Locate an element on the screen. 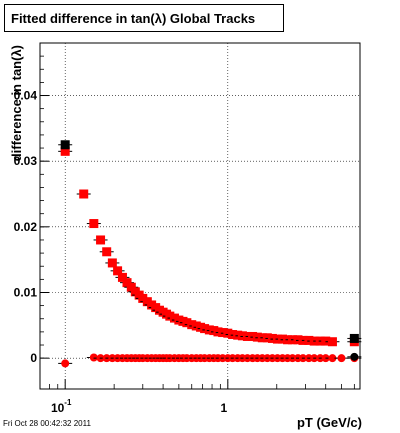 The image size is (400, 433). x-axis-title: pT (GeV/c) is located at coordinates (329, 422).